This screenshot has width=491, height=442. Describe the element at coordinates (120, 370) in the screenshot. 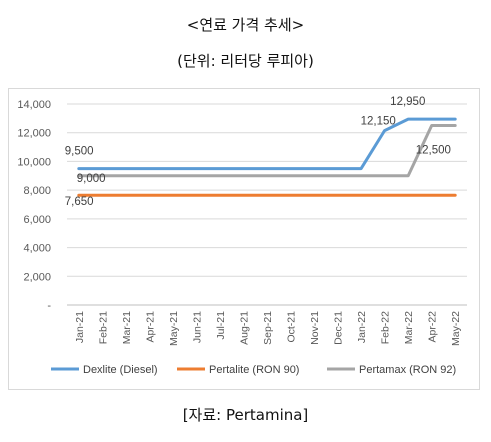

I see `legend-label: Dexlite (Diesel)` at that location.